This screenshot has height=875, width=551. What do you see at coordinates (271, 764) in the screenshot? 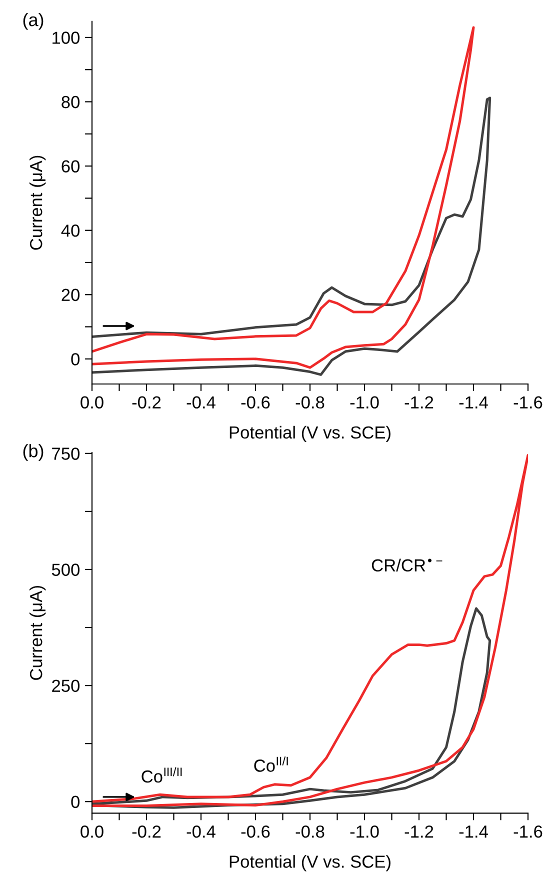
I see `annotation: Co$^{II/I}$` at bounding box center [271, 764].